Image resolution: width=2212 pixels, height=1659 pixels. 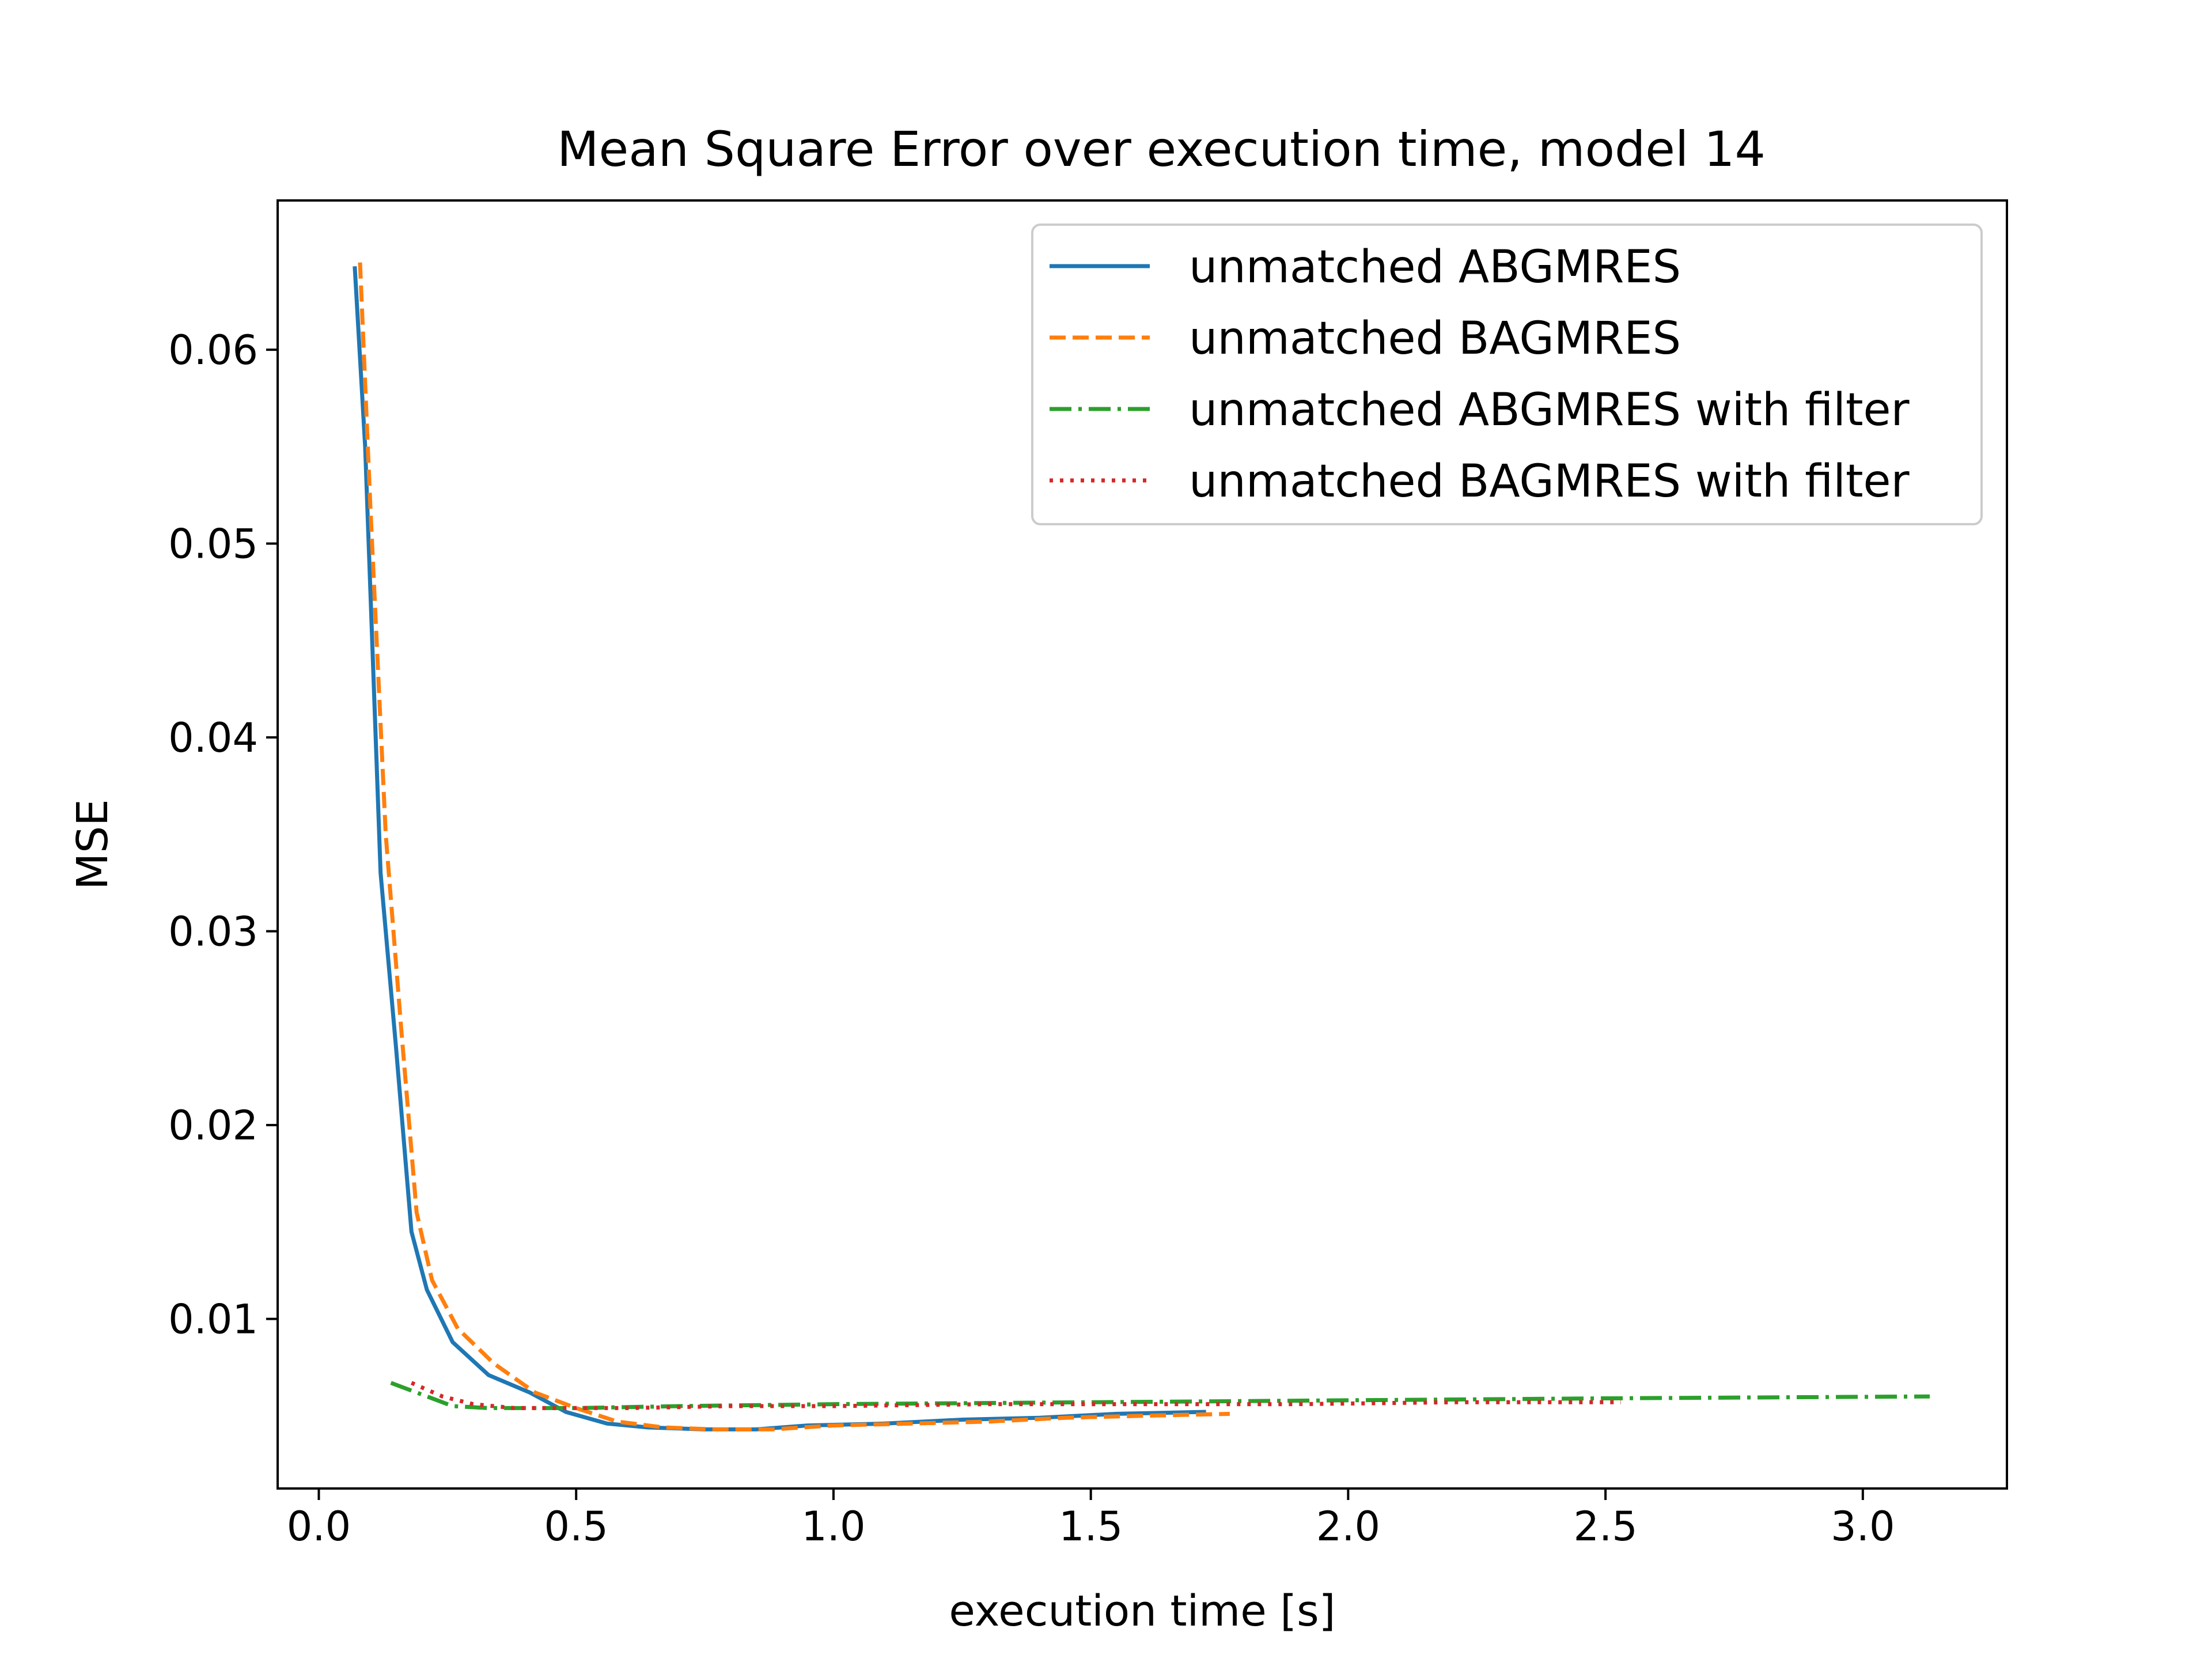 I want to click on x-tick-label: 3.0, so click(x=1863, y=1526).